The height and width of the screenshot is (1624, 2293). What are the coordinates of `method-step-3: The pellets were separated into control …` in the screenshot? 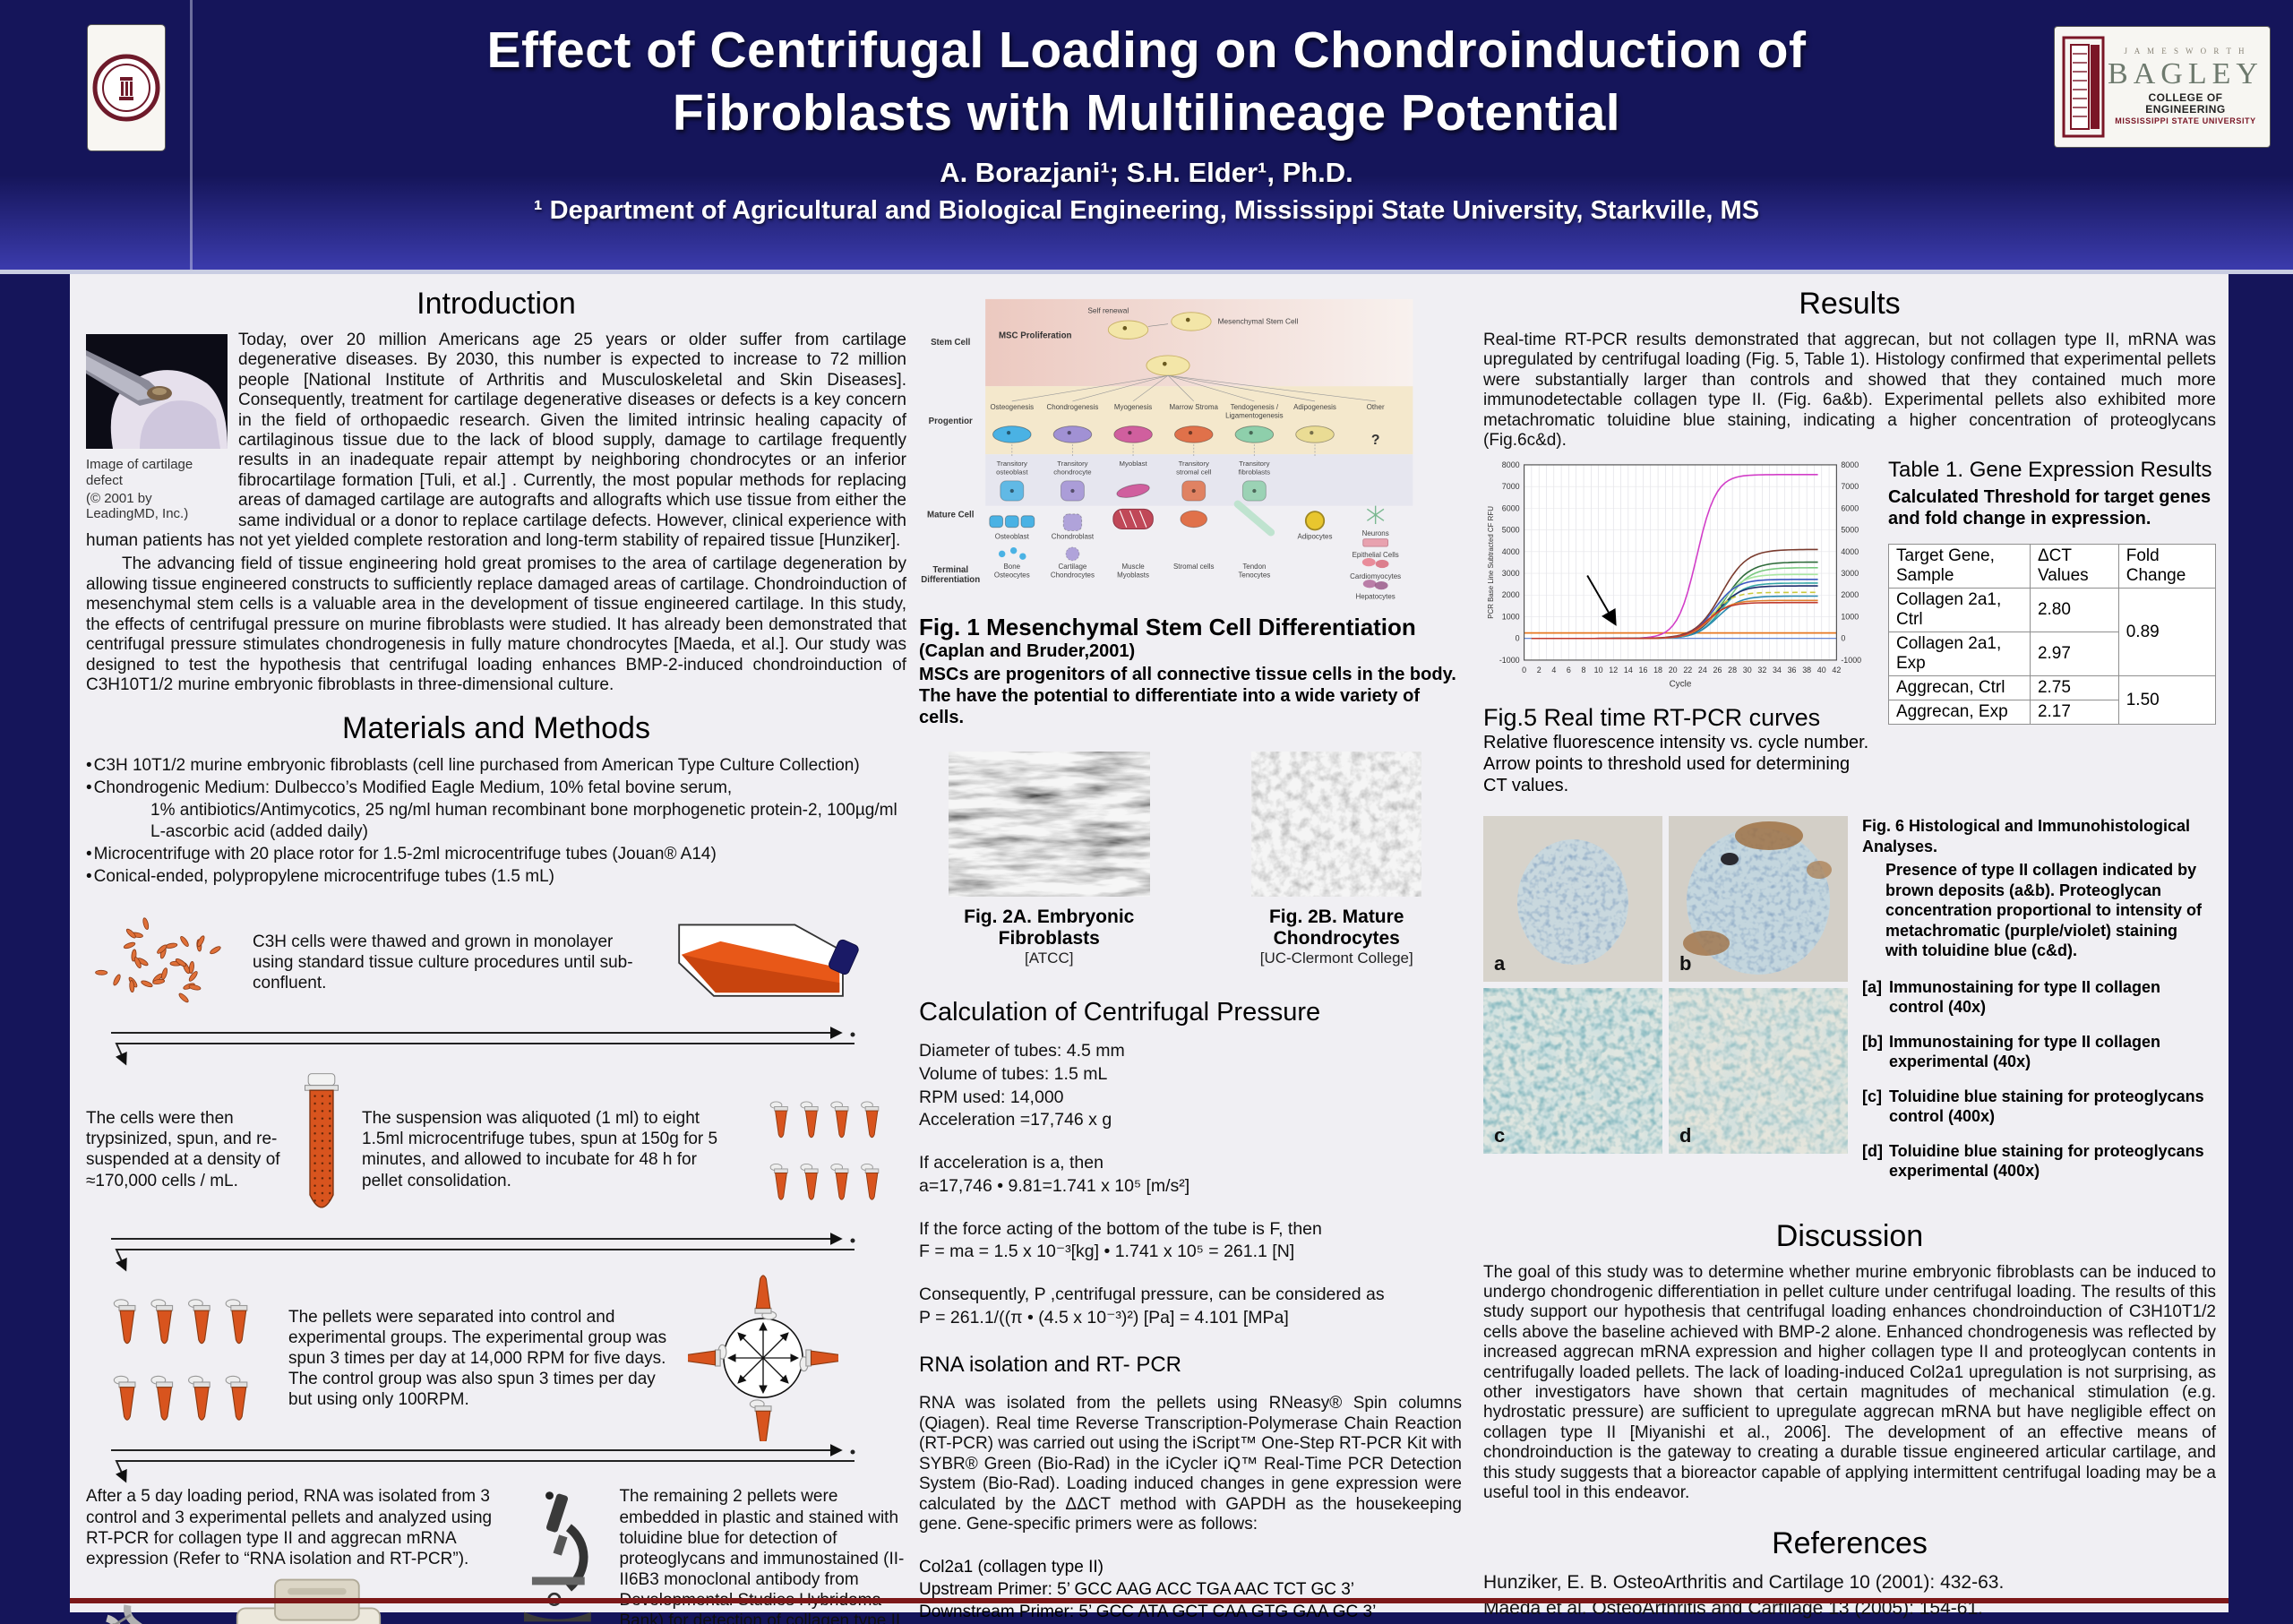 It's located at (496, 1358).